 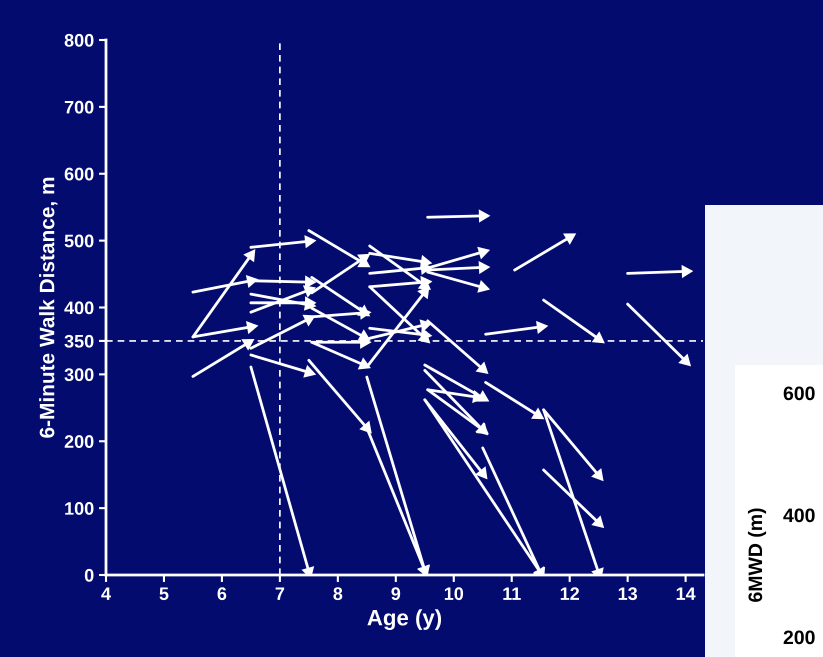 What do you see at coordinates (395, 593) in the screenshot?
I see `x-tick-label: 9` at bounding box center [395, 593].